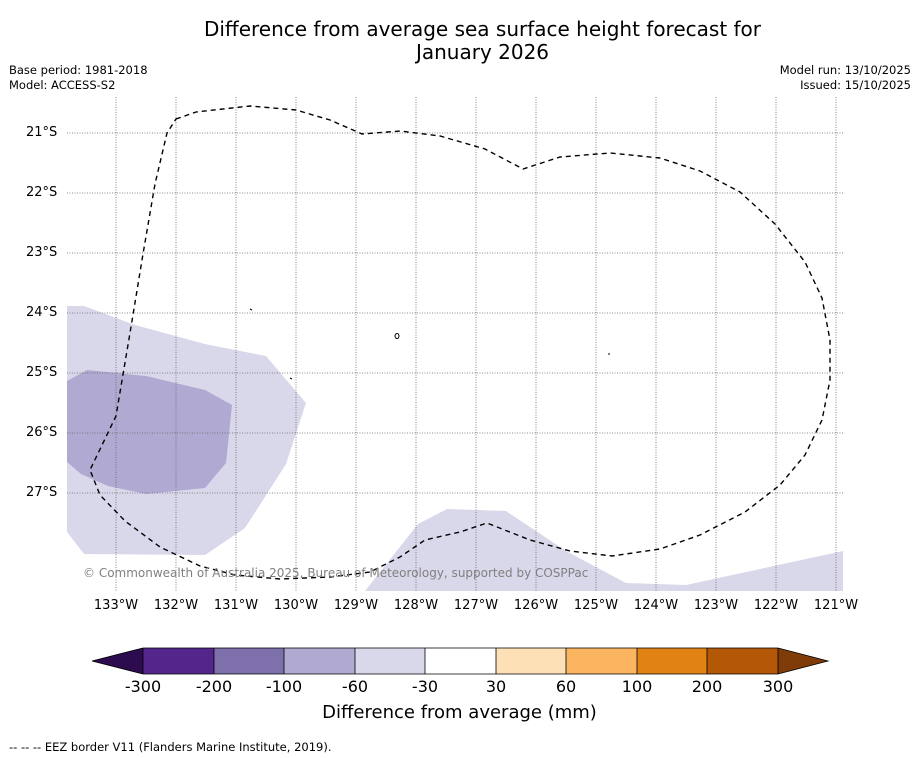 The height and width of the screenshot is (758, 919). What do you see at coordinates (707, 686) in the screenshot?
I see `colorbar-tick-label: 200` at bounding box center [707, 686].